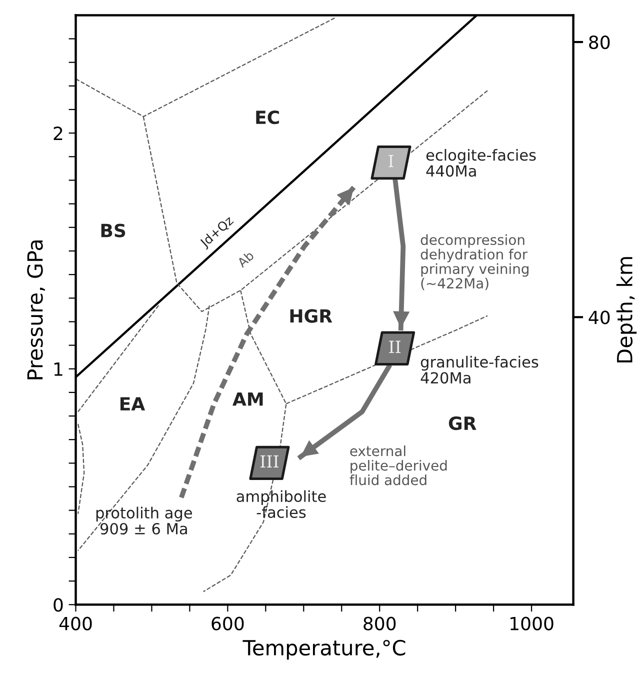 Image resolution: width=642 pixels, height=691 pixels. I want to click on x-tick-label: 800, so click(380, 623).